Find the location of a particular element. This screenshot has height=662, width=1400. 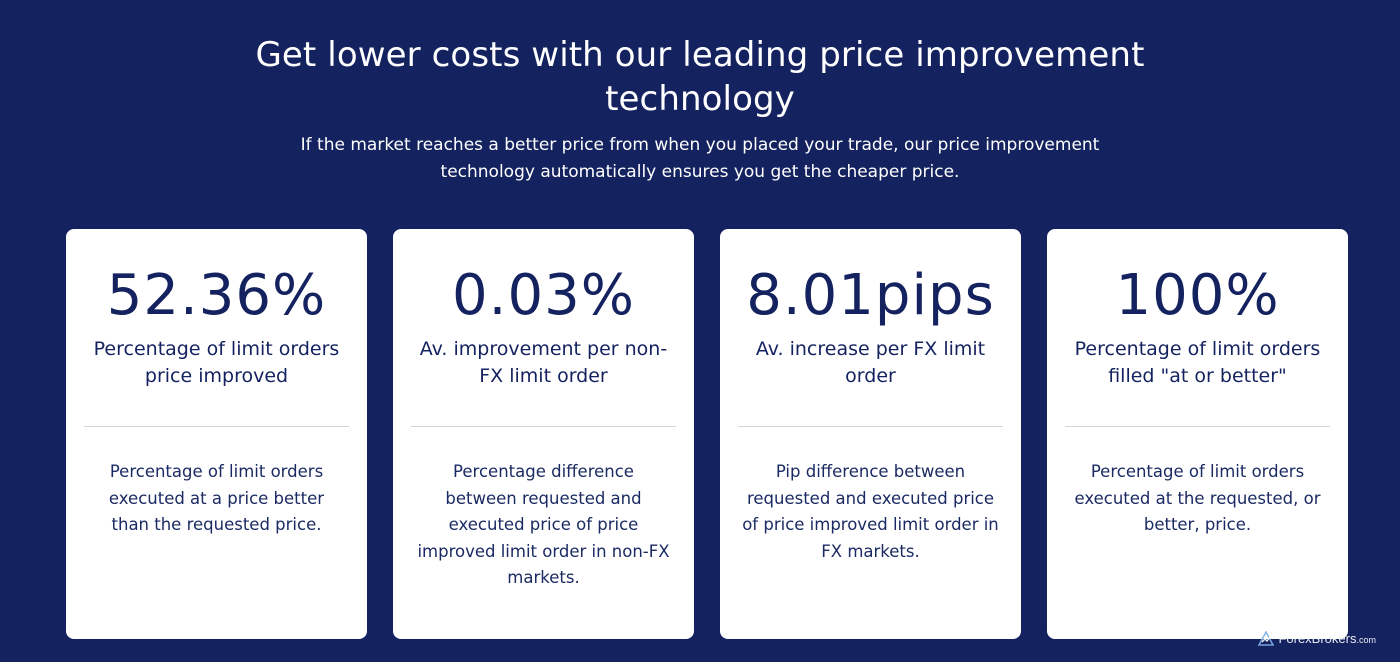

stat-description-line: between requested and is located at coordinates (543, 498).